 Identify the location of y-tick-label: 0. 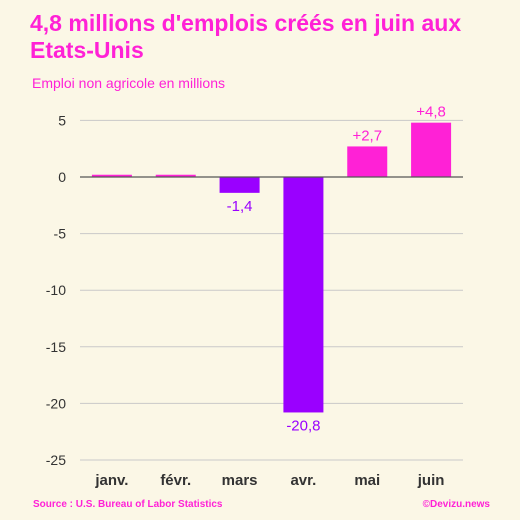
(62, 177).